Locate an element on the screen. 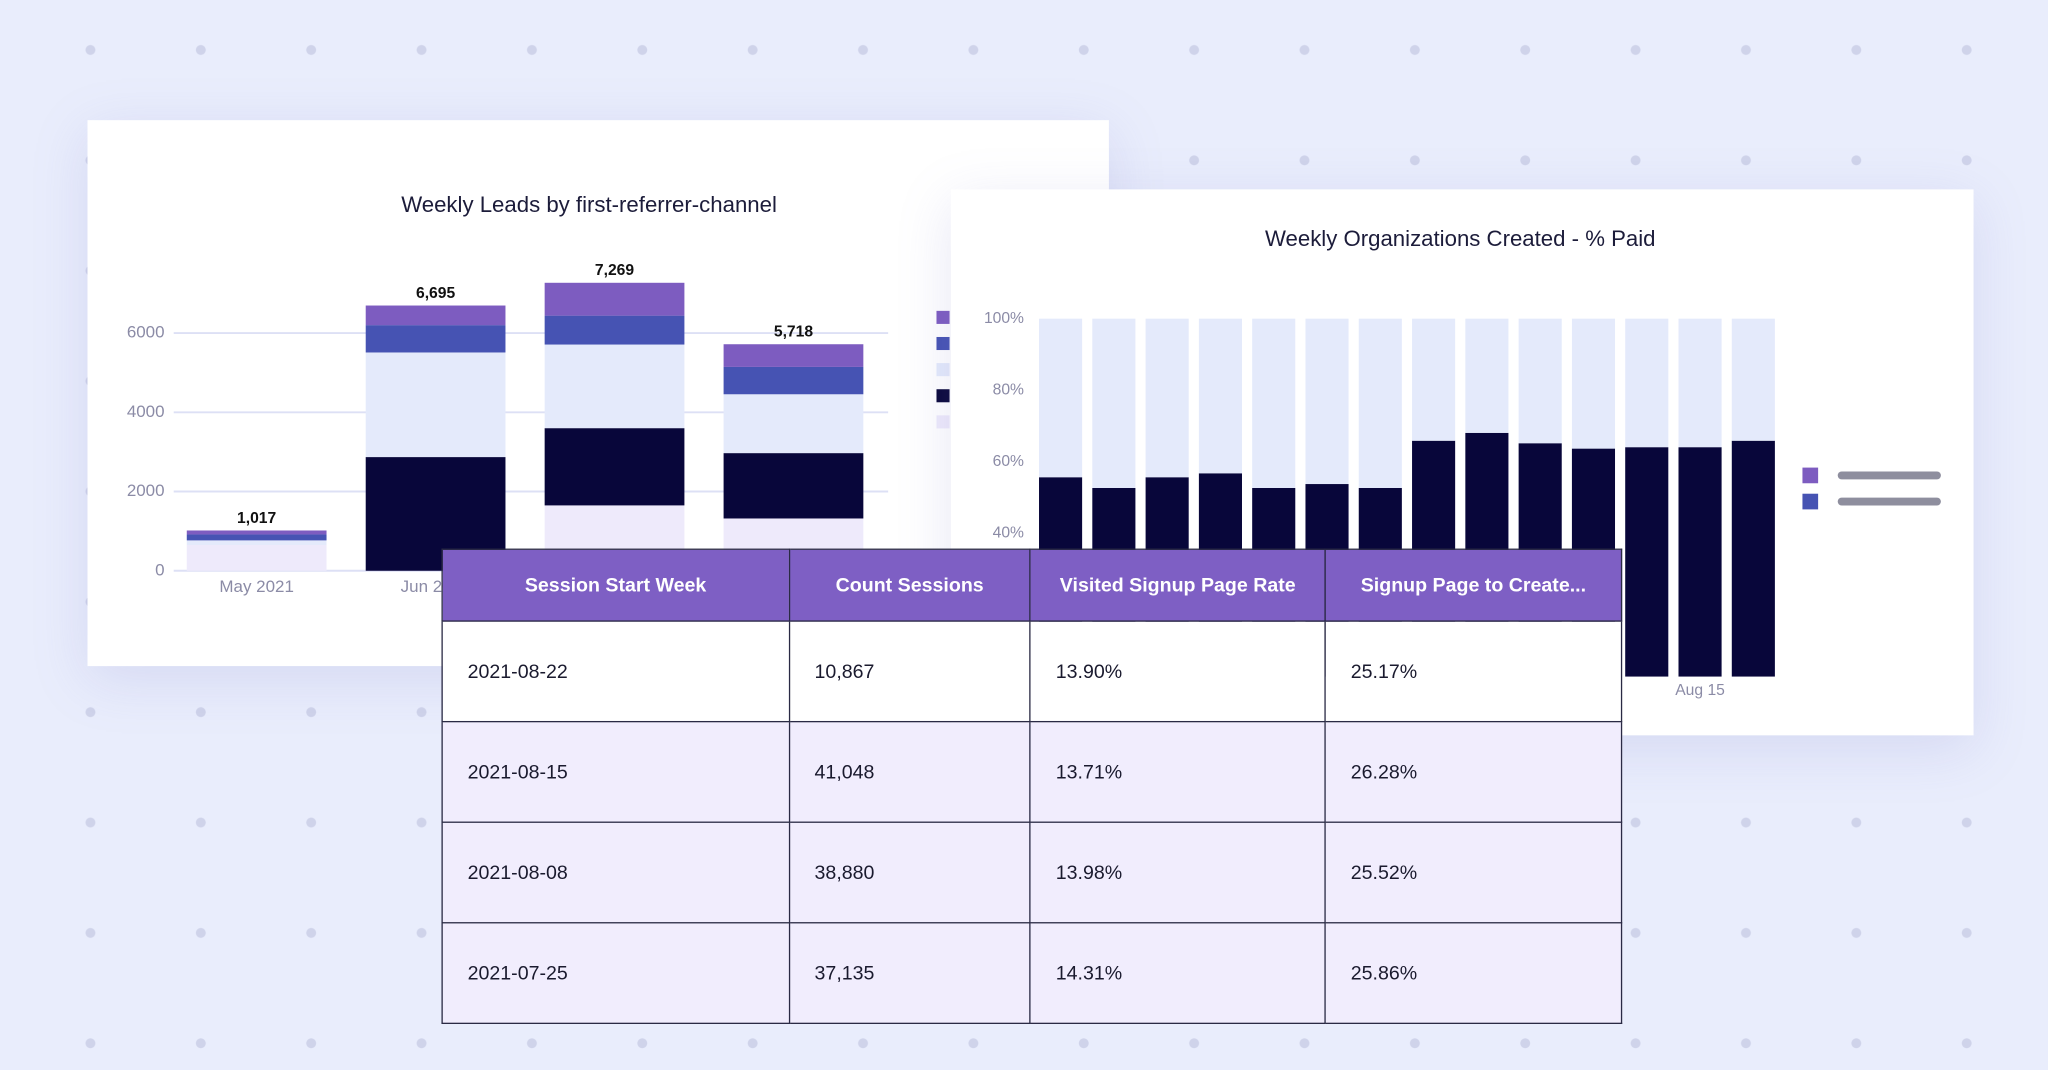  y-tick-label: 0 is located at coordinates (159, 569).